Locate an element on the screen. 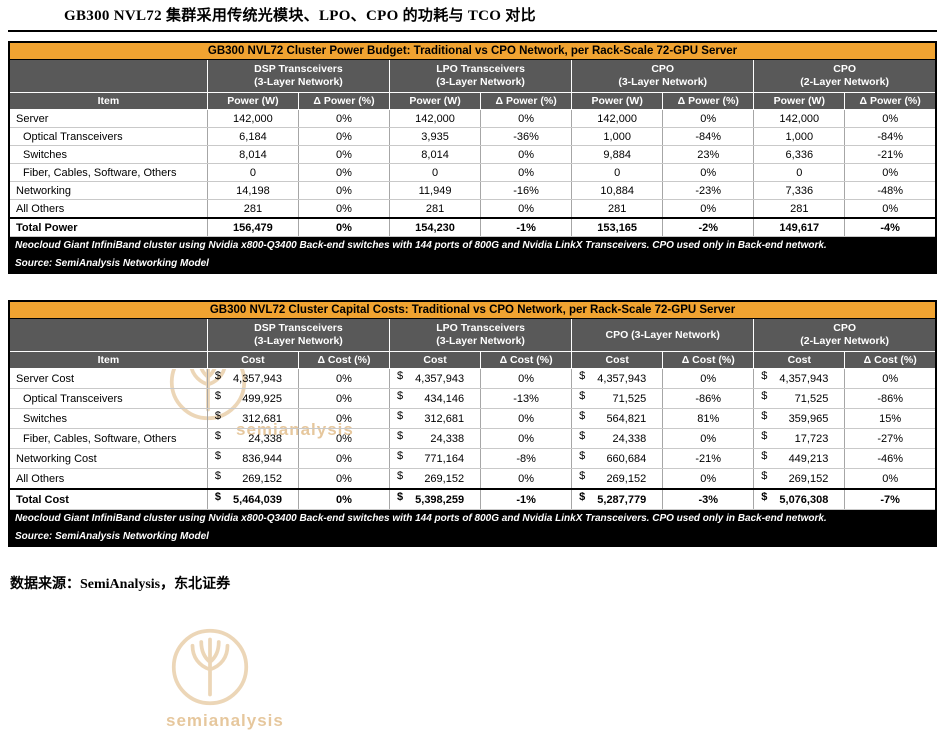  group-header-cpo2: CPO (2-Layer Network) is located at coordinates (845, 335).